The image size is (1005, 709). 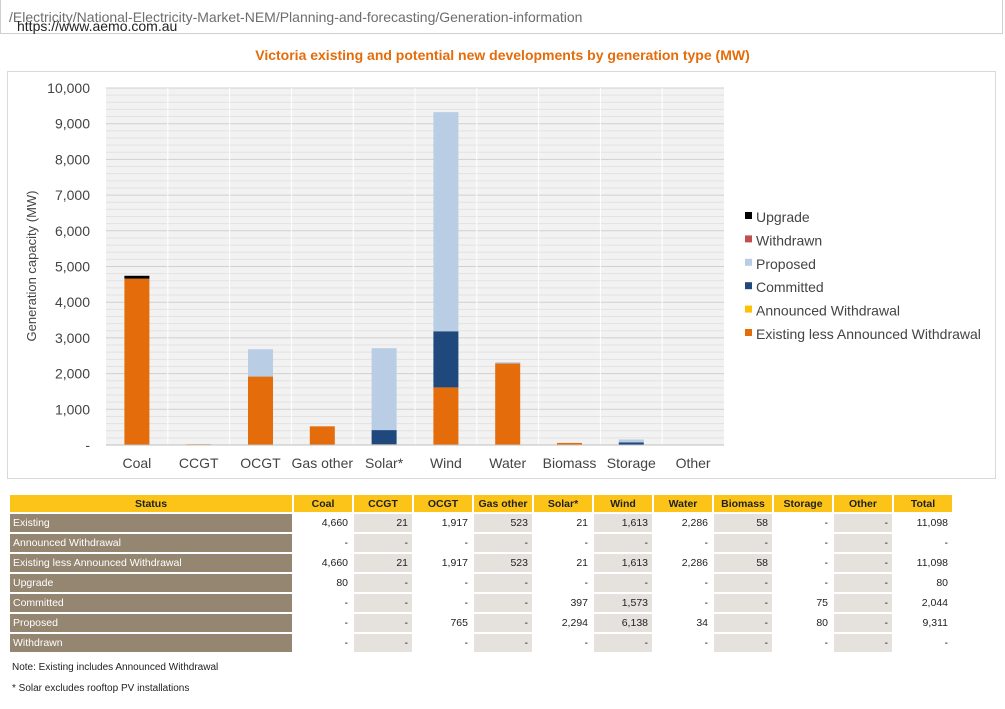 I want to click on x-tick-label: Gas other, so click(x=323, y=463).